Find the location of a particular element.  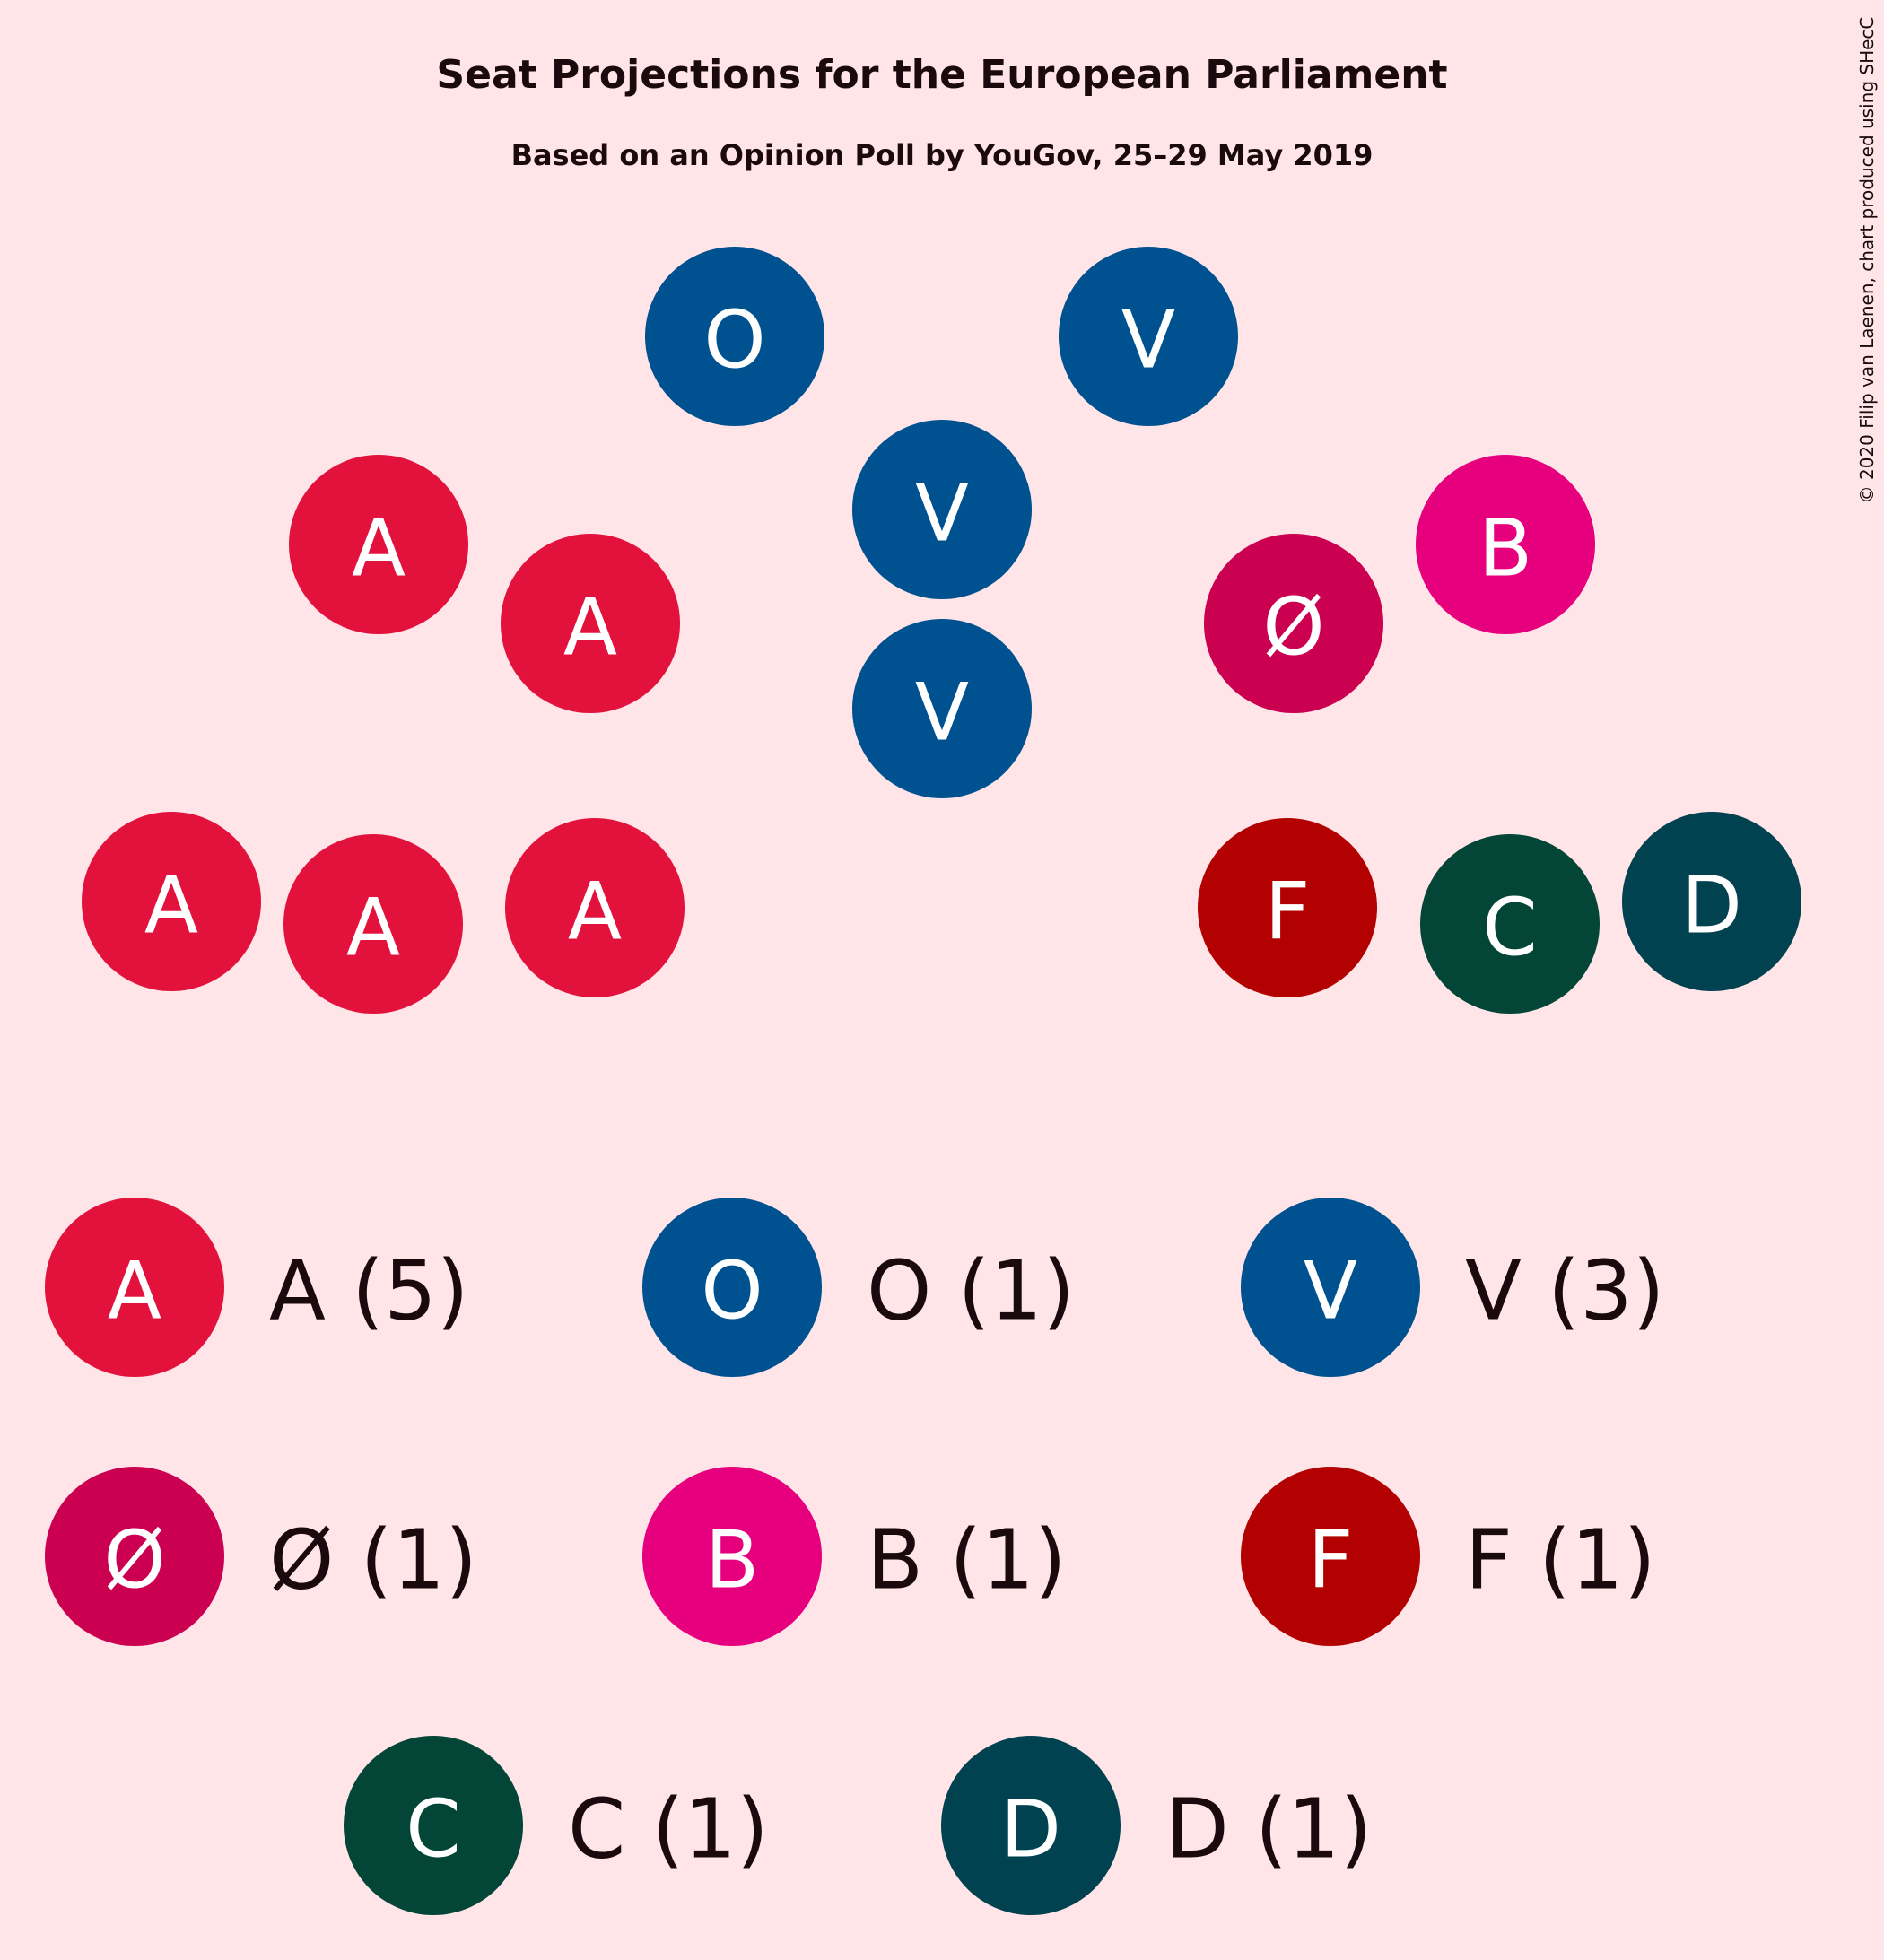

seat-circle-b is located at coordinates (1505, 545).